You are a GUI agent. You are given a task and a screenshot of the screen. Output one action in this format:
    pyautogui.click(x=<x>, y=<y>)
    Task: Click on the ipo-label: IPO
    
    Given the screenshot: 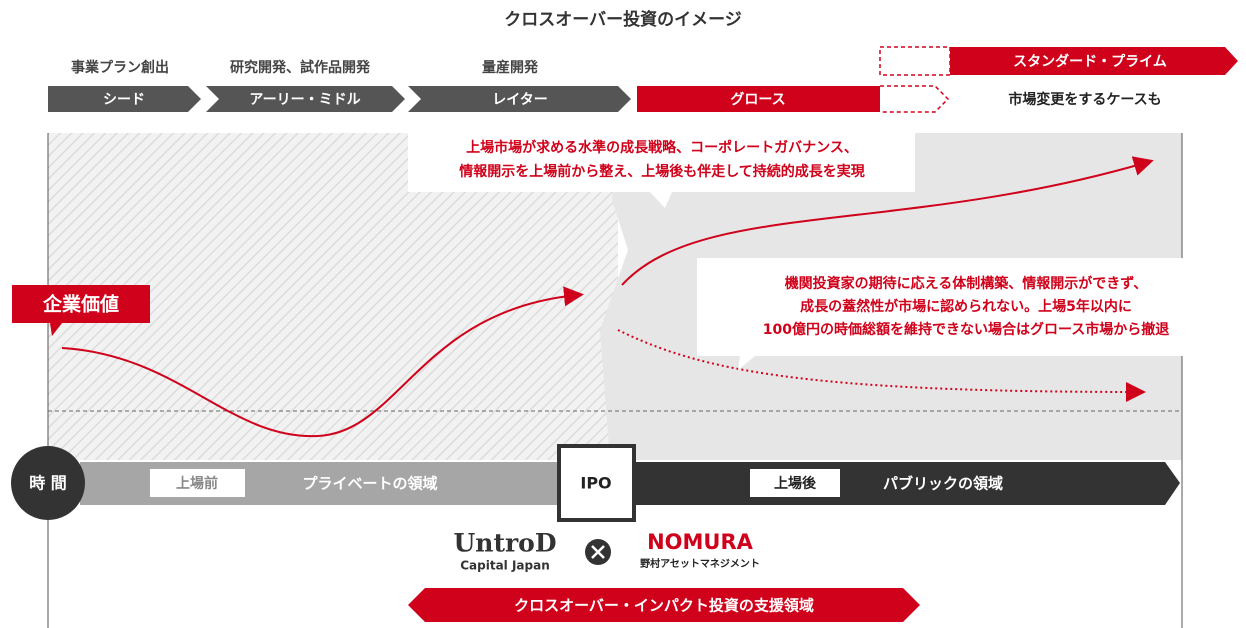 What is the action you would take?
    pyautogui.click(x=595, y=483)
    